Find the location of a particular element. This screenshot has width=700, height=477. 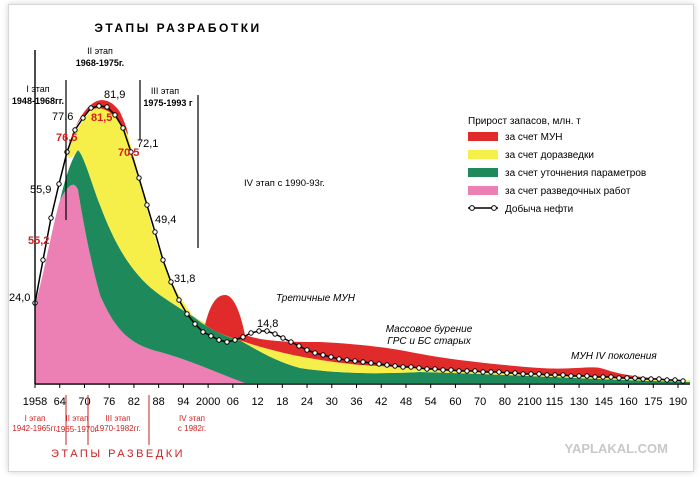

watermark: YAPLAKAL.COM is located at coordinates (616, 448).